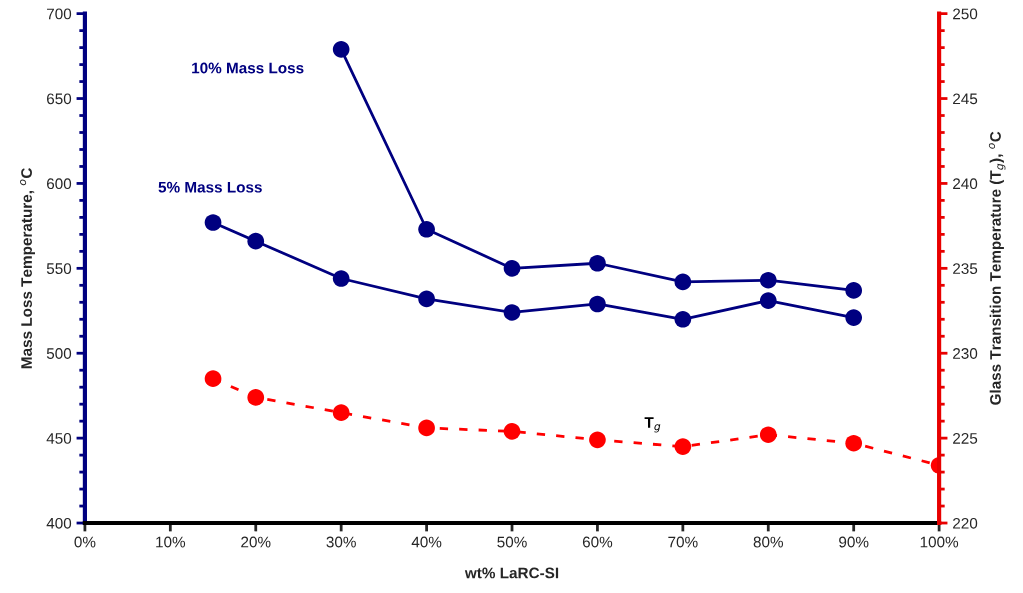 The height and width of the screenshot is (593, 1023). I want to click on series-label: T$_{g}$, so click(652, 425).